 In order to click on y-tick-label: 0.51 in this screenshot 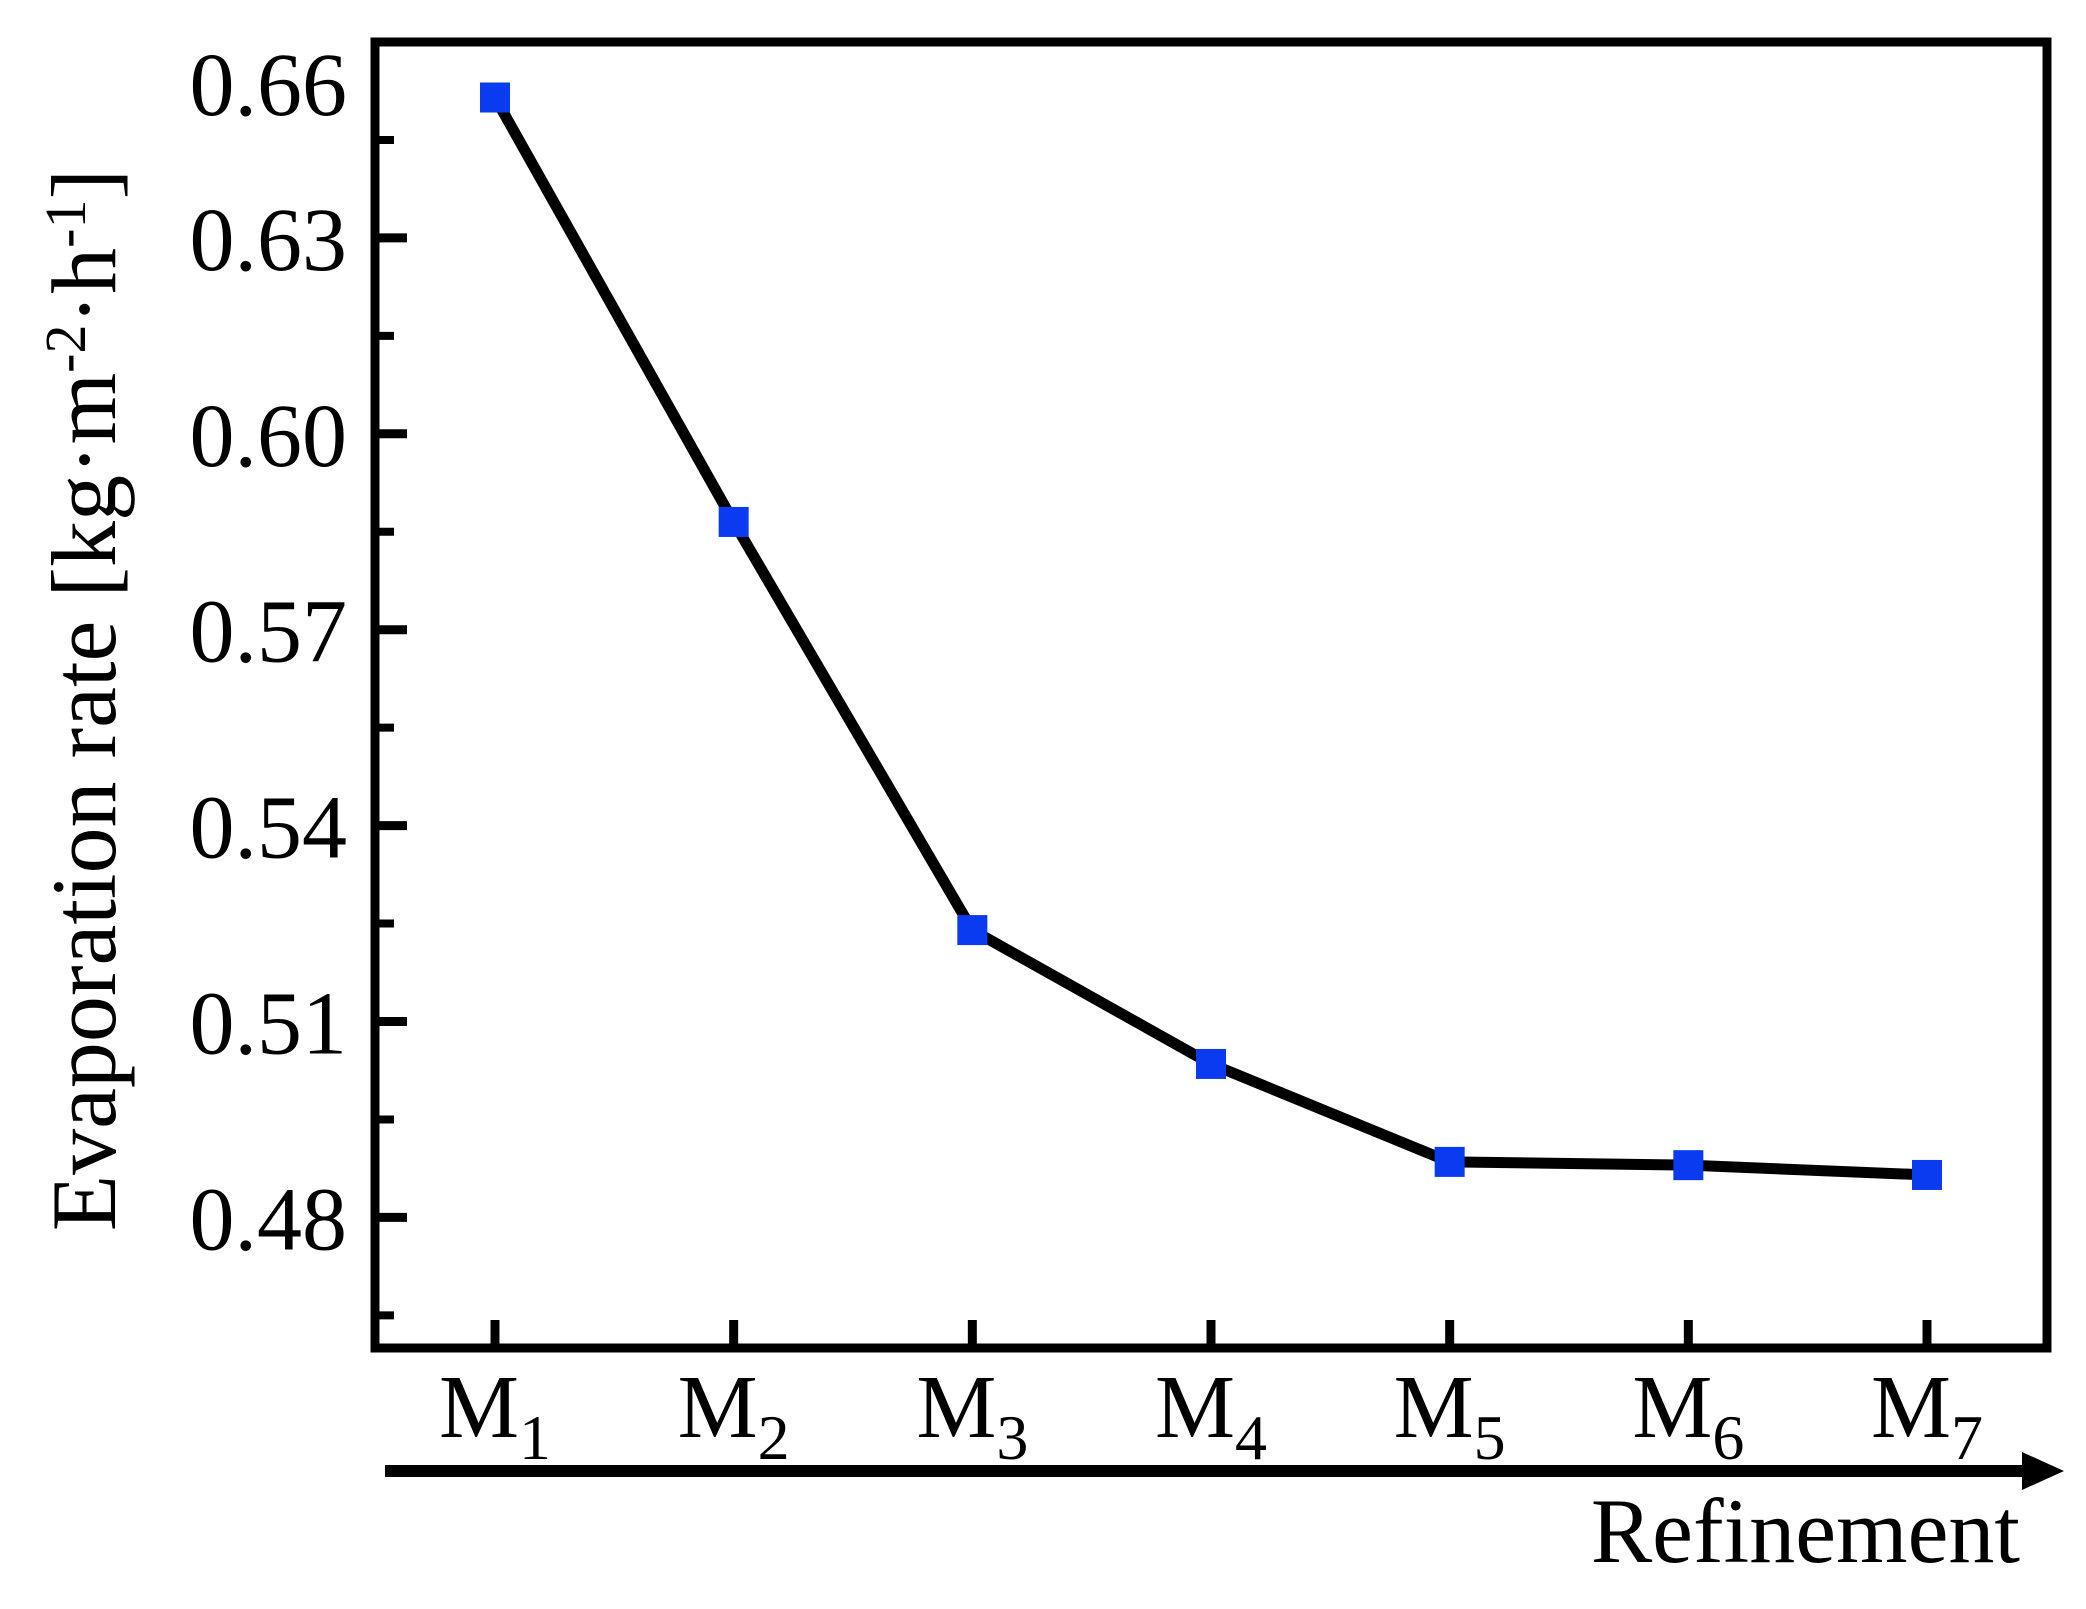, I will do `click(269, 1024)`.